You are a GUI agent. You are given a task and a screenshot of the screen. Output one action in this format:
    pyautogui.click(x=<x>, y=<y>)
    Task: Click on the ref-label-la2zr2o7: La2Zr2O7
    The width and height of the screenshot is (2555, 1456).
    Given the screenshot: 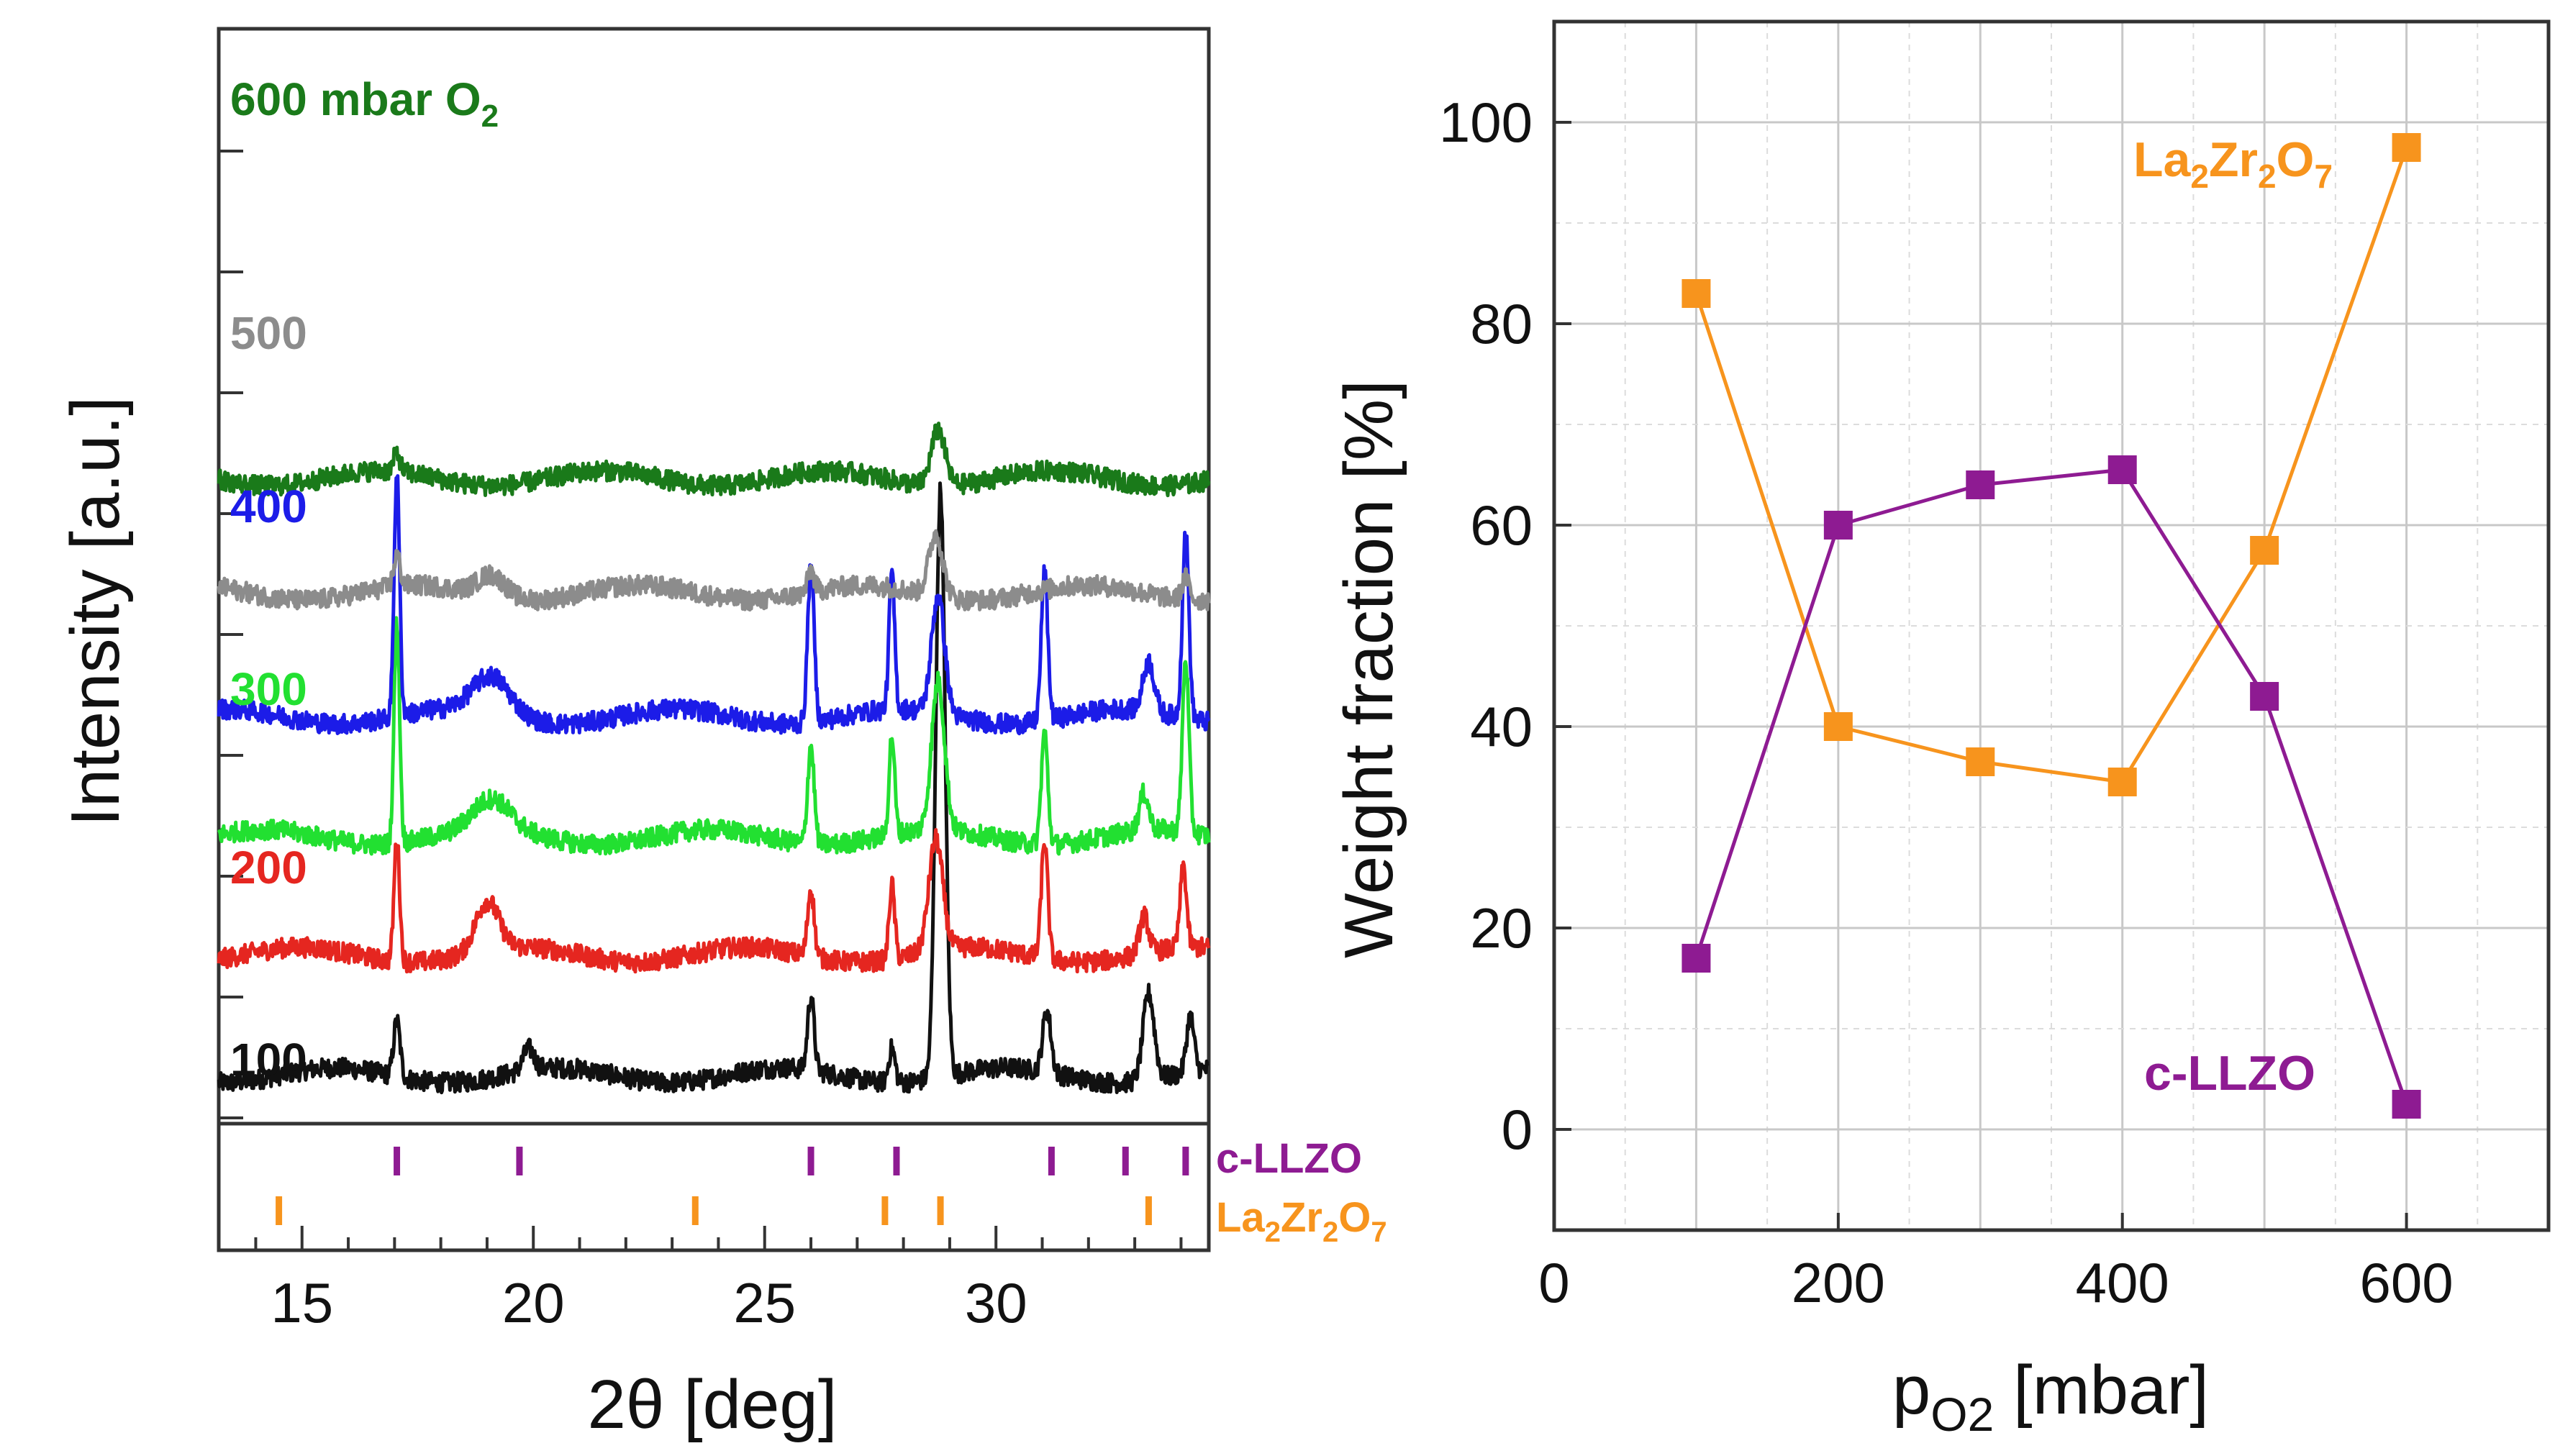 What is the action you would take?
    pyautogui.click(x=1301, y=1221)
    